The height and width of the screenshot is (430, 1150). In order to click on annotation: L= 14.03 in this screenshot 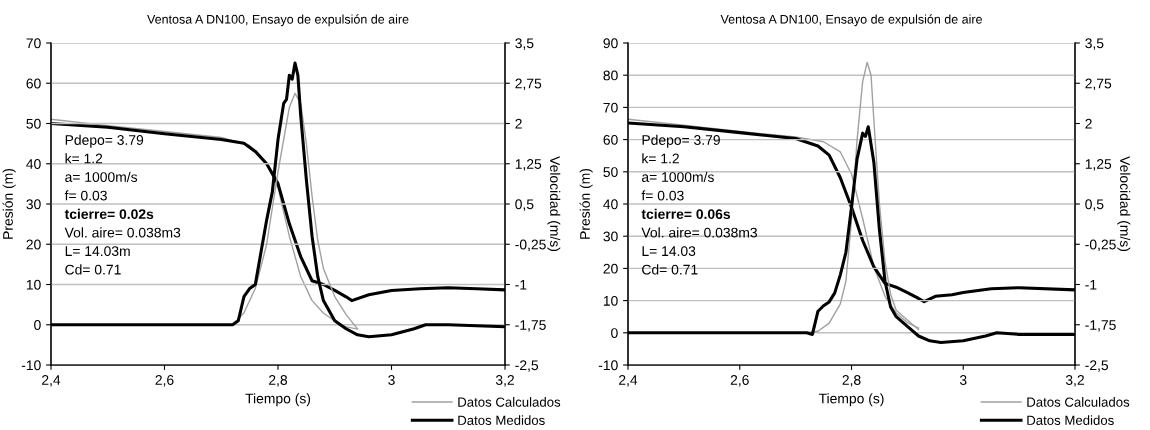, I will do `click(669, 251)`.